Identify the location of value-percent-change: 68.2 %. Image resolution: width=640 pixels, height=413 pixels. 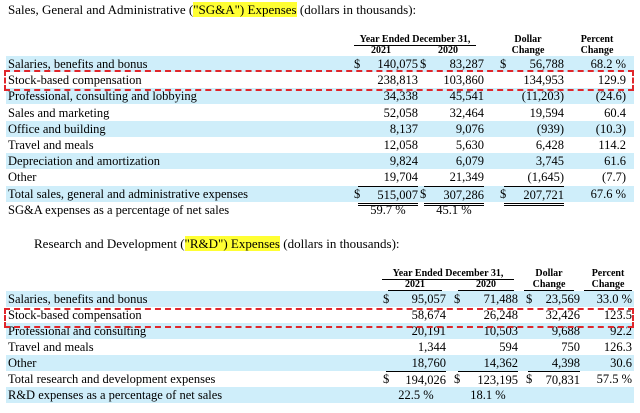
(608, 64).